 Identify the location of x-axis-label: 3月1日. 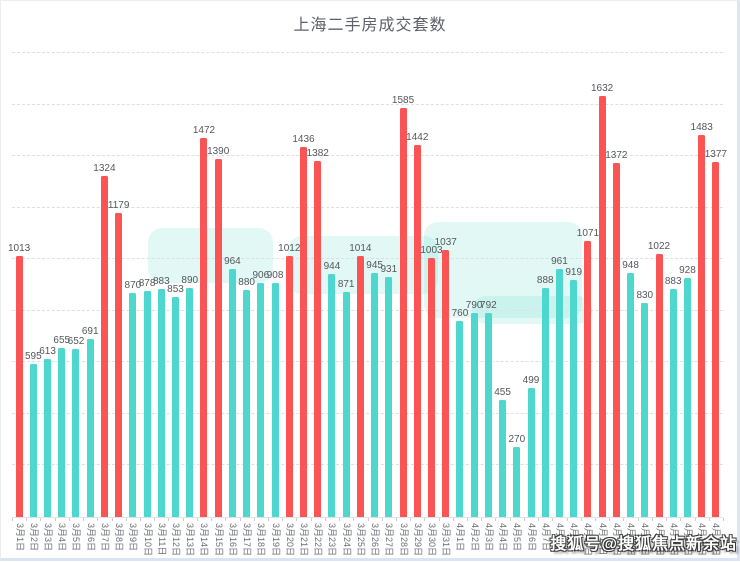
(19, 537).